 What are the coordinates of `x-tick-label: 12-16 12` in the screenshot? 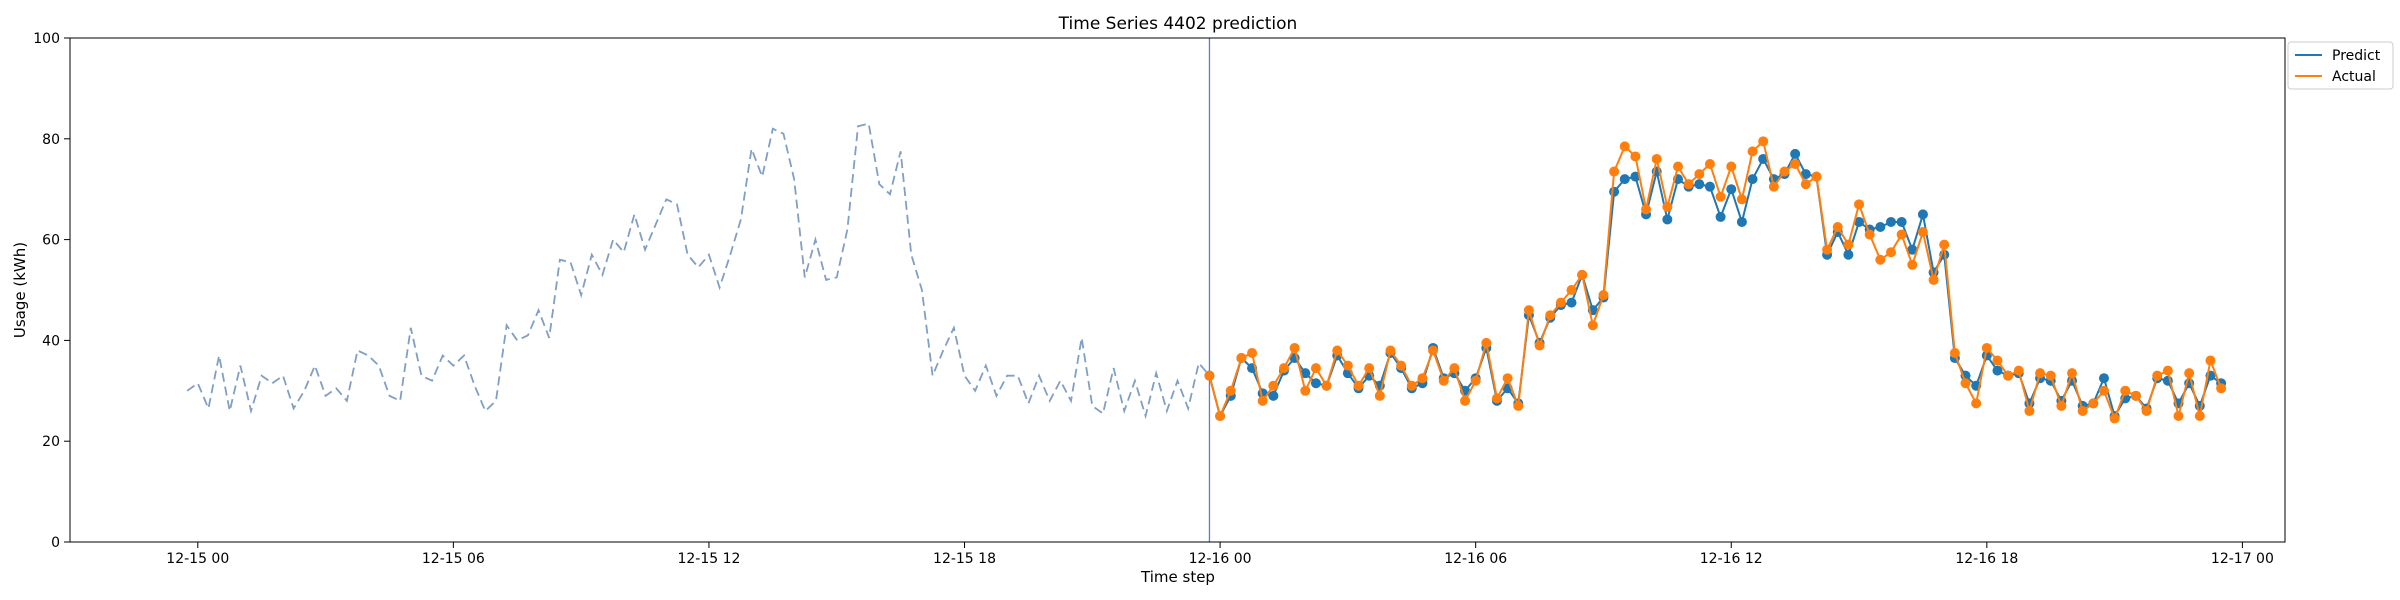 It's located at (1731, 559).